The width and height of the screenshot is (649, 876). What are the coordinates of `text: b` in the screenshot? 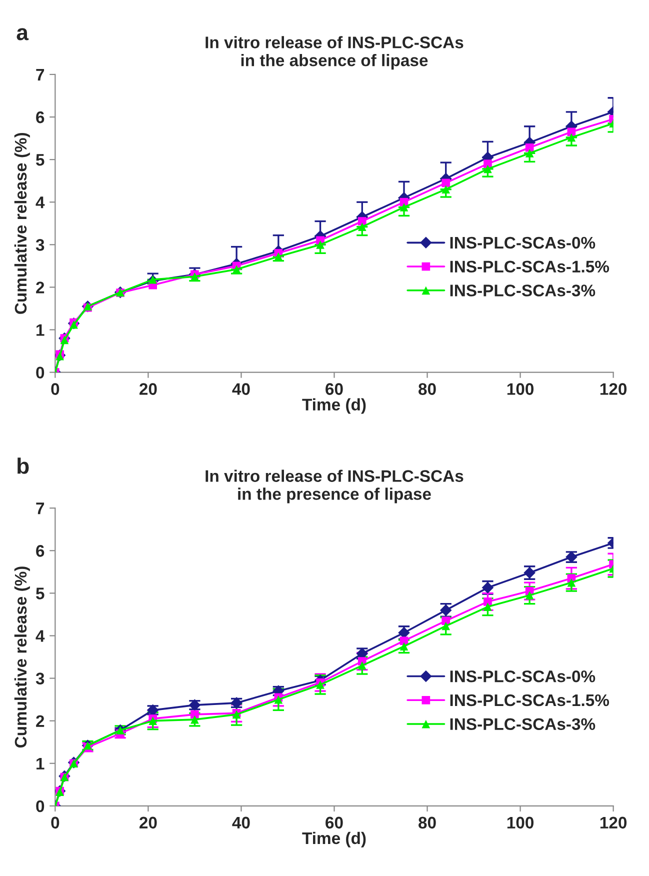 It's located at (23, 466).